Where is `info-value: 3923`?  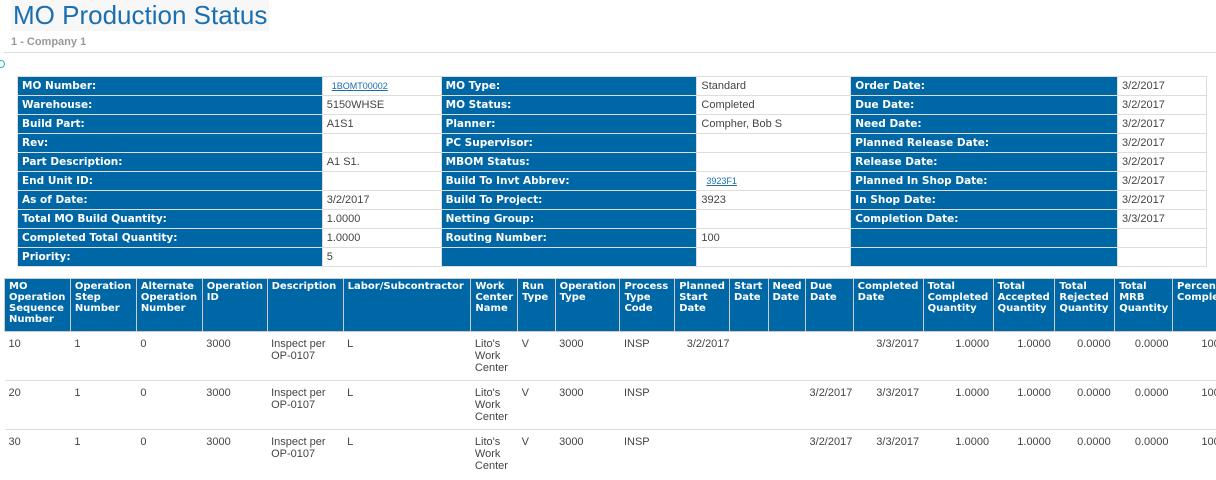
info-value: 3923 is located at coordinates (774, 200).